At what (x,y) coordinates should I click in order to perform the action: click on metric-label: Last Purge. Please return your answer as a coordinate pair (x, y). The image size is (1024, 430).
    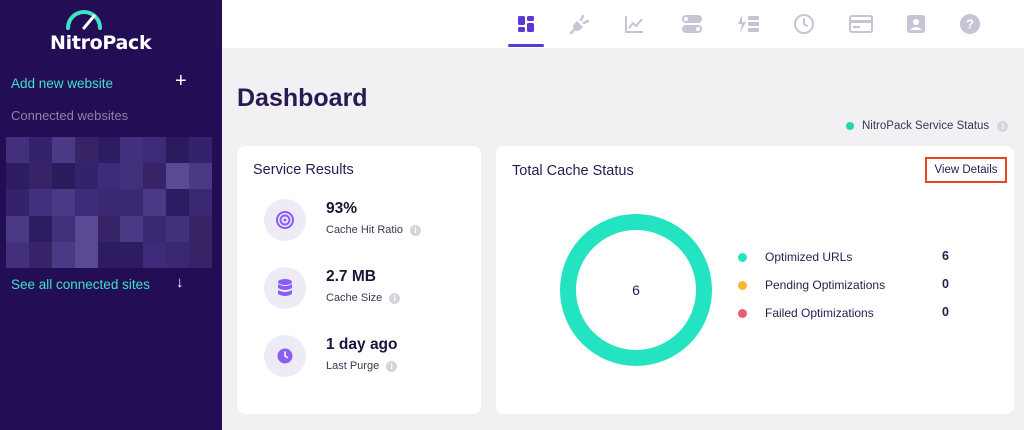
    Looking at the image, I should click on (353, 366).